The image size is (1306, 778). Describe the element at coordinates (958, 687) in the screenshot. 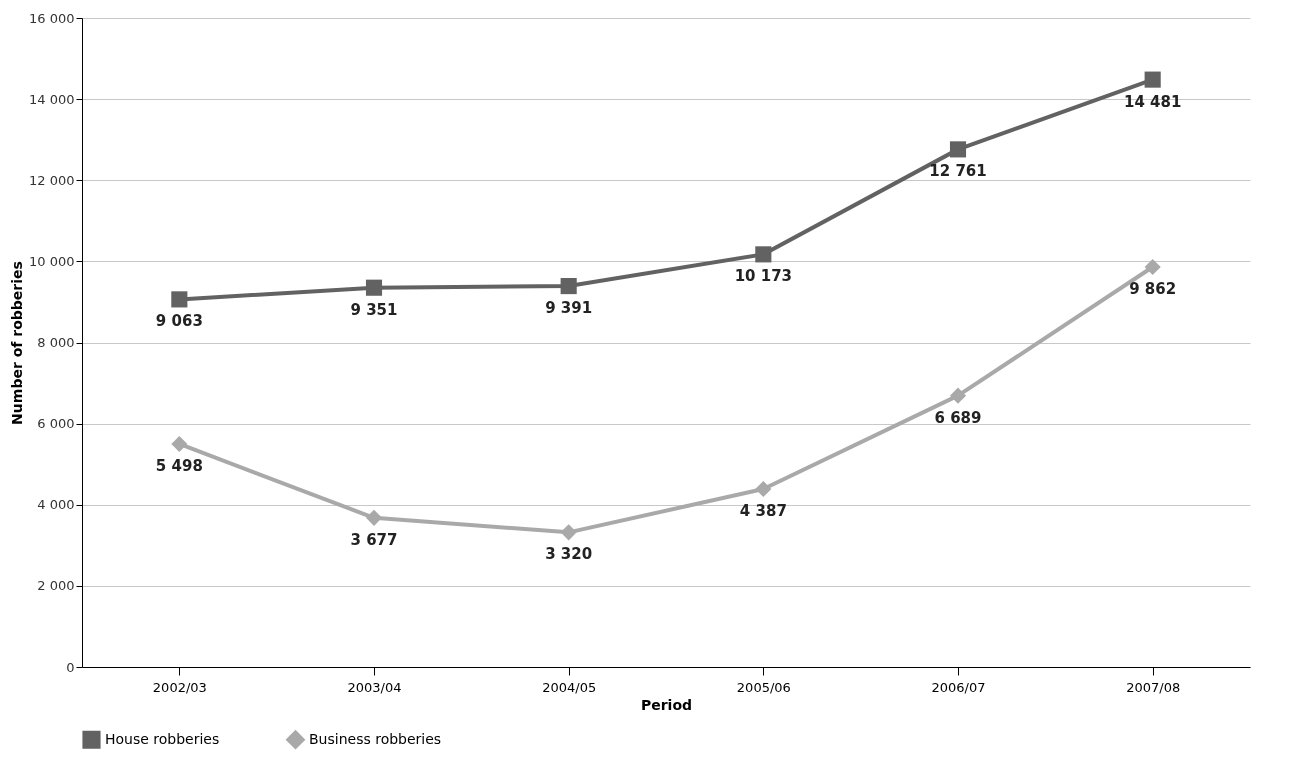

I see `x-tick-label: 2006/07` at that location.